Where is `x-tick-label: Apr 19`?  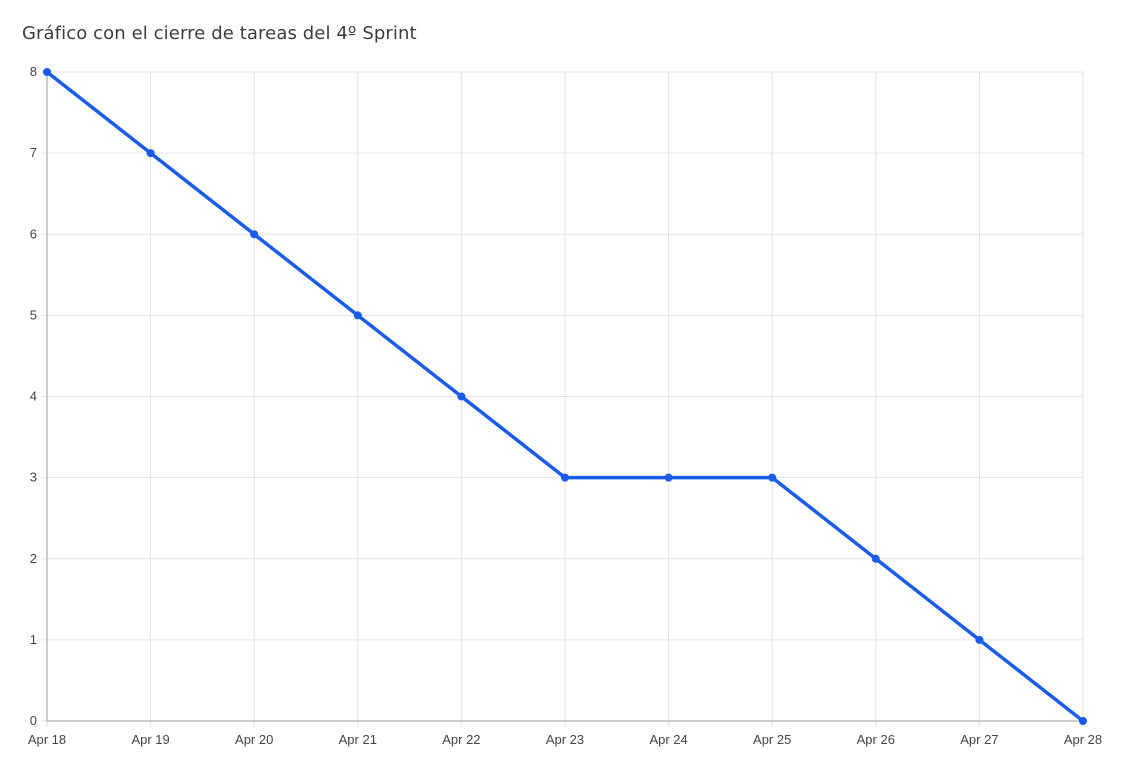 x-tick-label: Apr 19 is located at coordinates (150, 739).